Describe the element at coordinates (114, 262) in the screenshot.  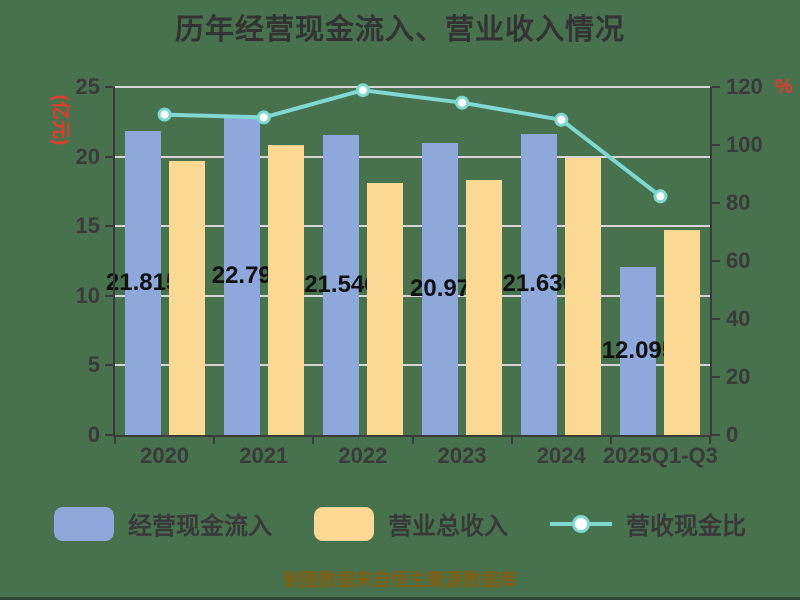
I see `left-axis-line` at that location.